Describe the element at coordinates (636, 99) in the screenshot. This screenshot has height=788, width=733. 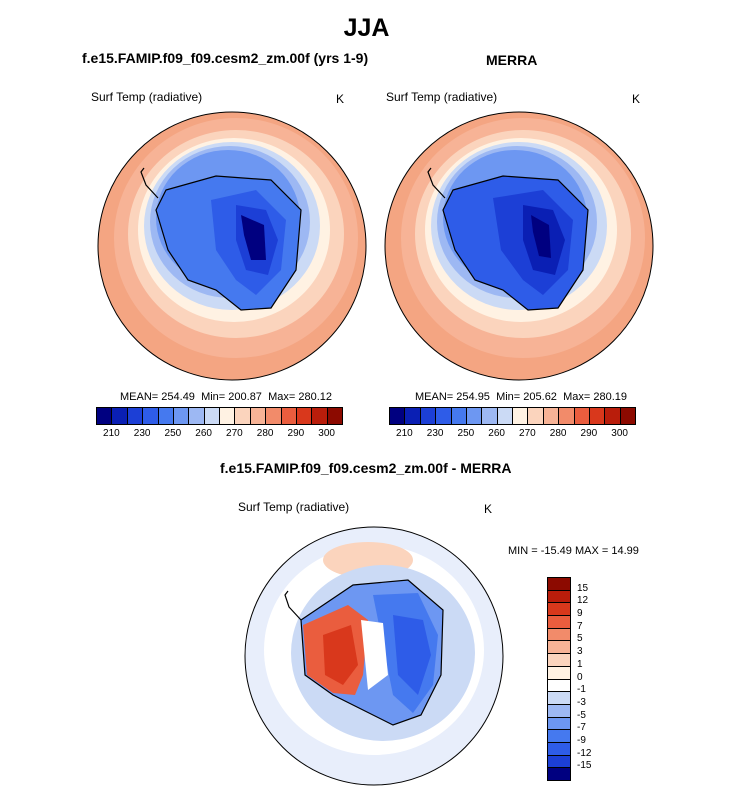
I see `panel2-units: K` at that location.